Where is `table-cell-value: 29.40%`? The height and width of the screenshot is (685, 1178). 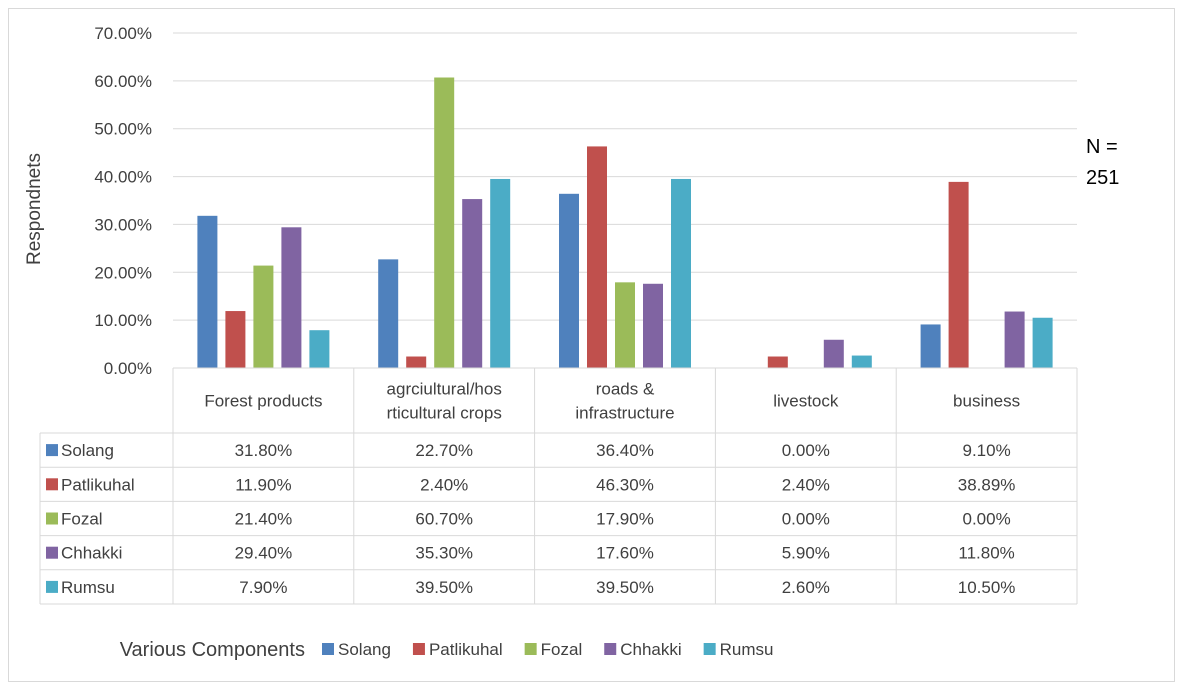 table-cell-value: 29.40% is located at coordinates (264, 553).